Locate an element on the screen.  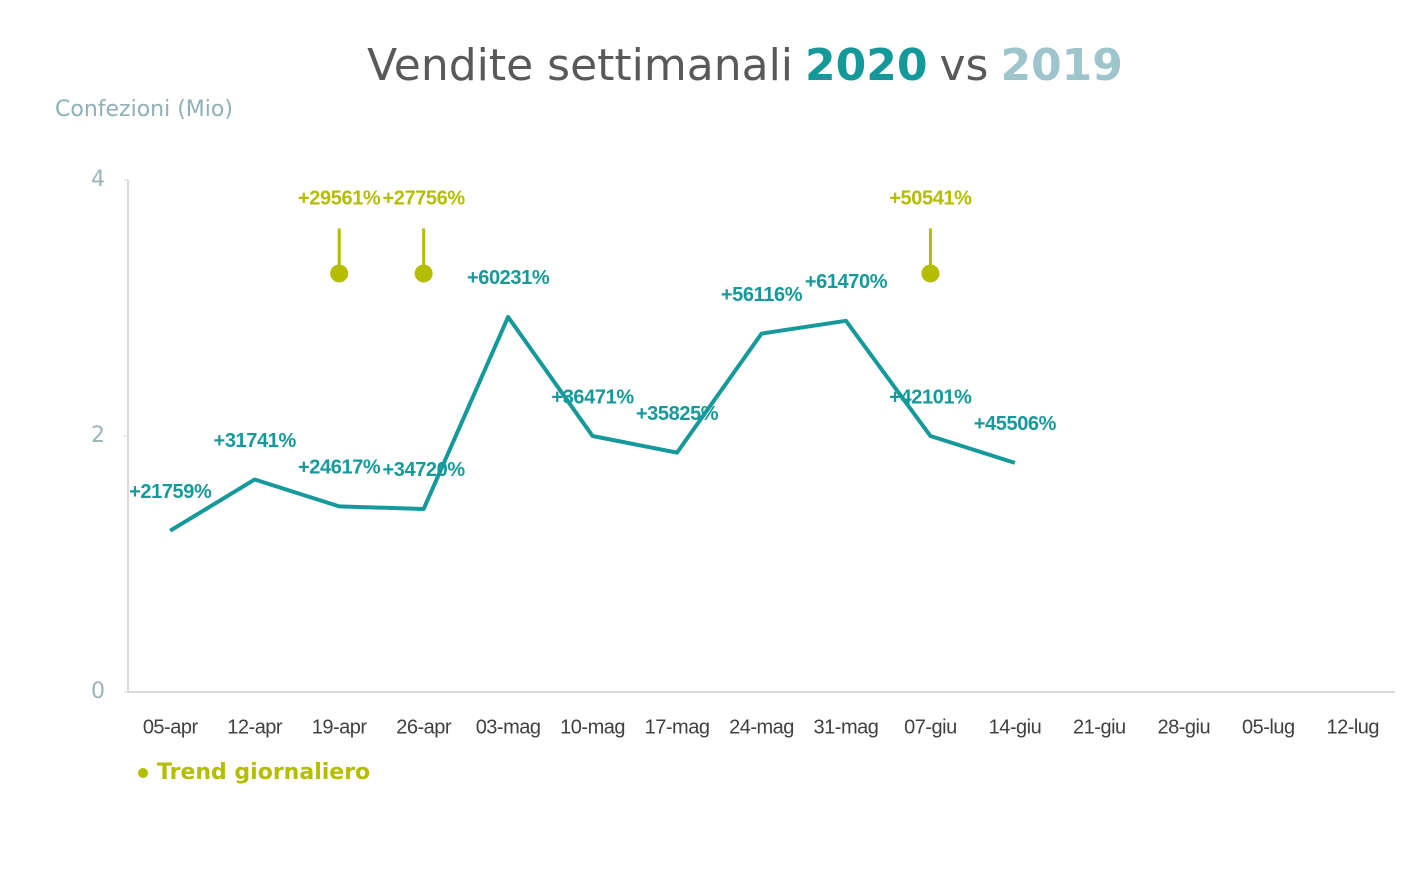
title-part: Vendite settimanali is located at coordinates (580, 65).